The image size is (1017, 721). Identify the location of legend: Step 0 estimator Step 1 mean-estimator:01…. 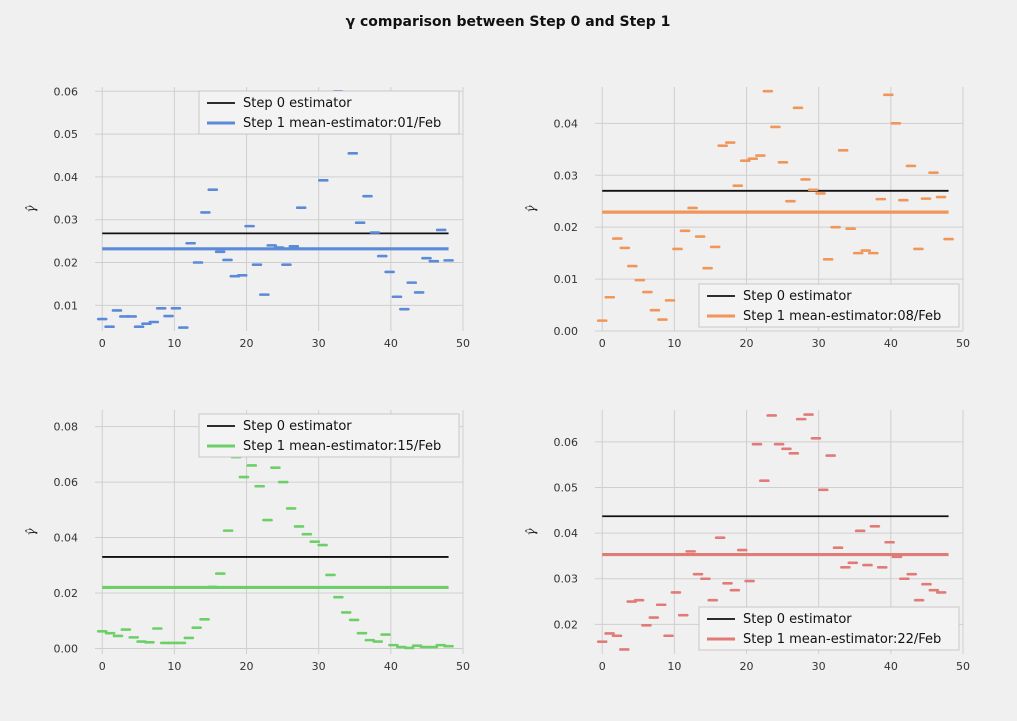
(329, 112).